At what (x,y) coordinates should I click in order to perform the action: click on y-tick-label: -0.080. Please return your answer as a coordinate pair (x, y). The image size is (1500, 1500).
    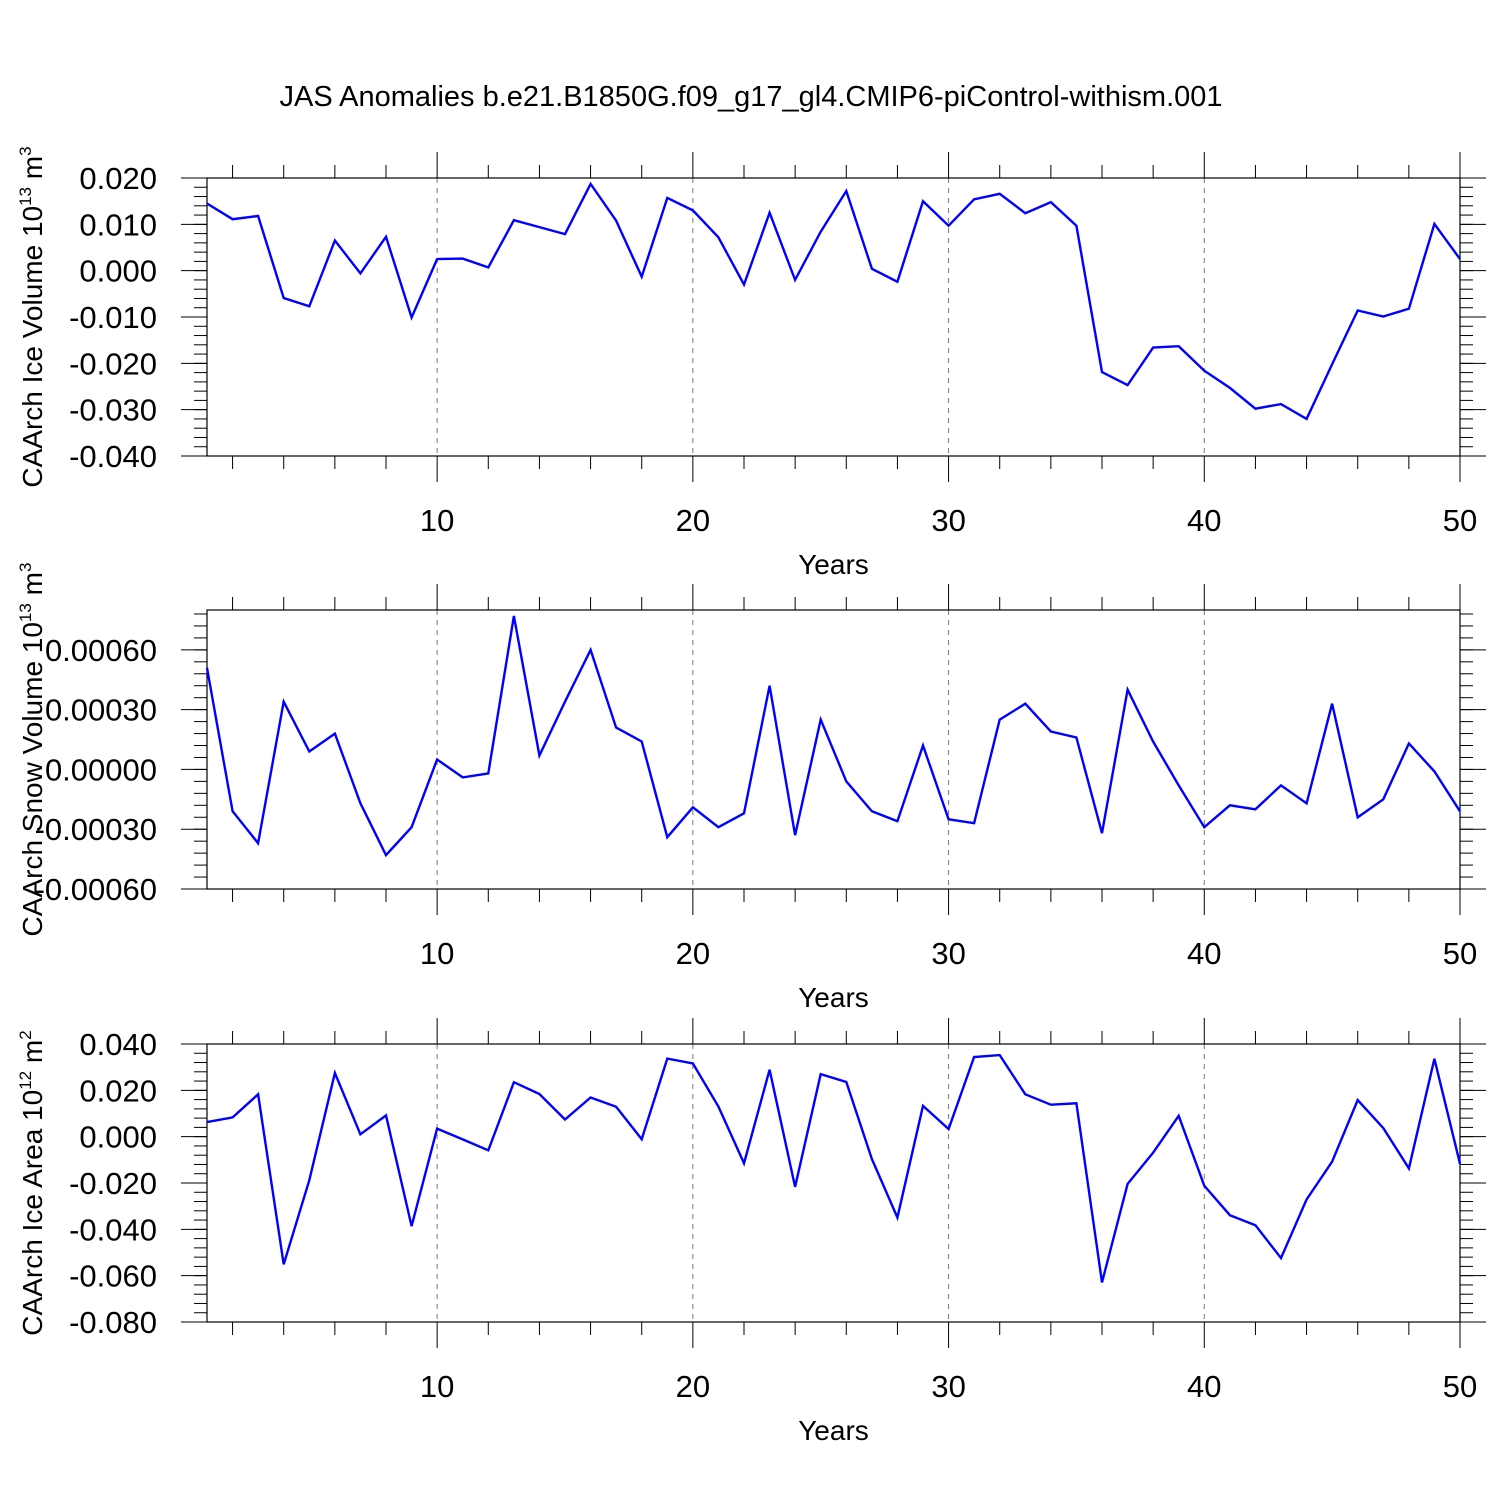
    Looking at the image, I should click on (113, 1322).